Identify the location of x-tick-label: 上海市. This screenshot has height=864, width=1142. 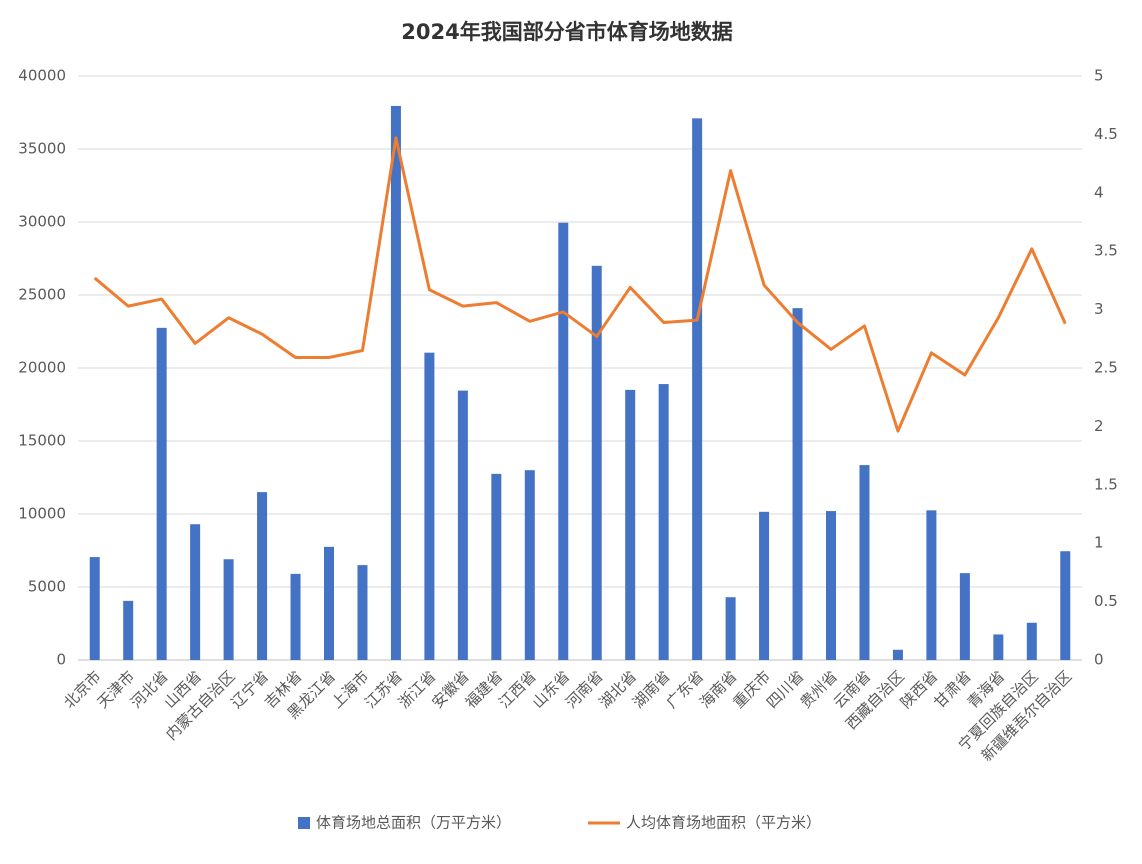
(350, 689).